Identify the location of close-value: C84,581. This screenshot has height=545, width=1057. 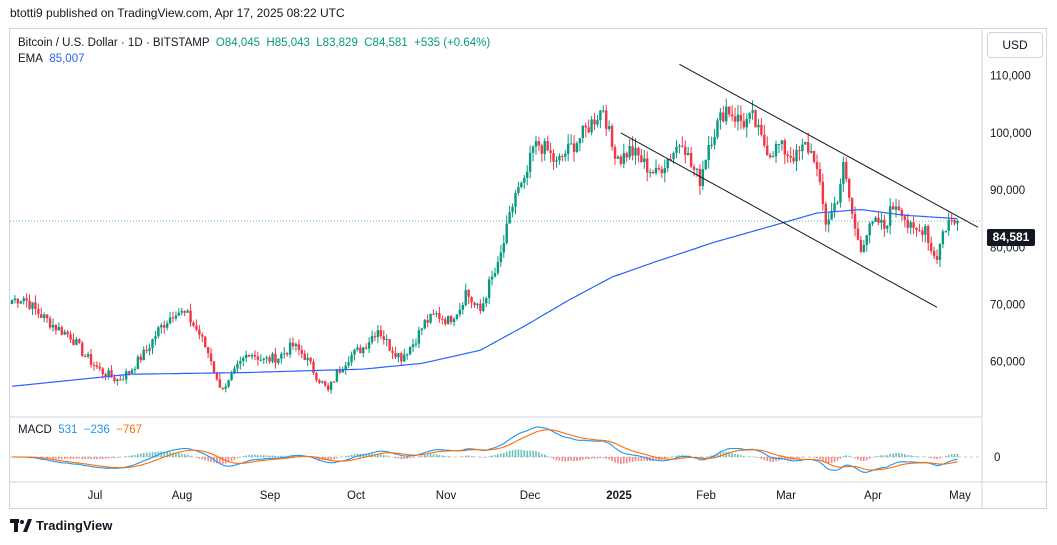
(386, 43).